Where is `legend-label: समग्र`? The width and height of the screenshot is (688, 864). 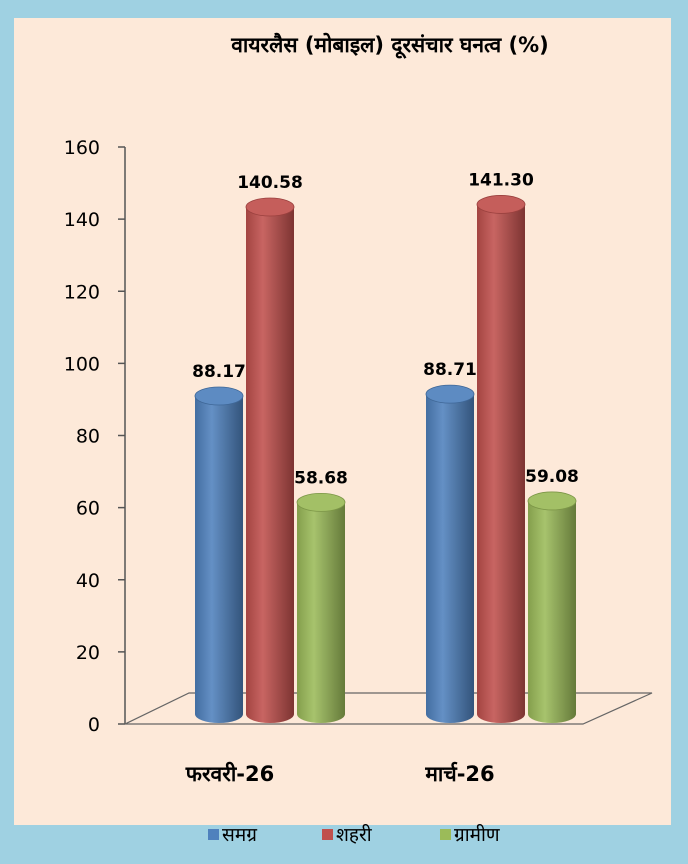
legend-label: समग्र is located at coordinates (239, 835).